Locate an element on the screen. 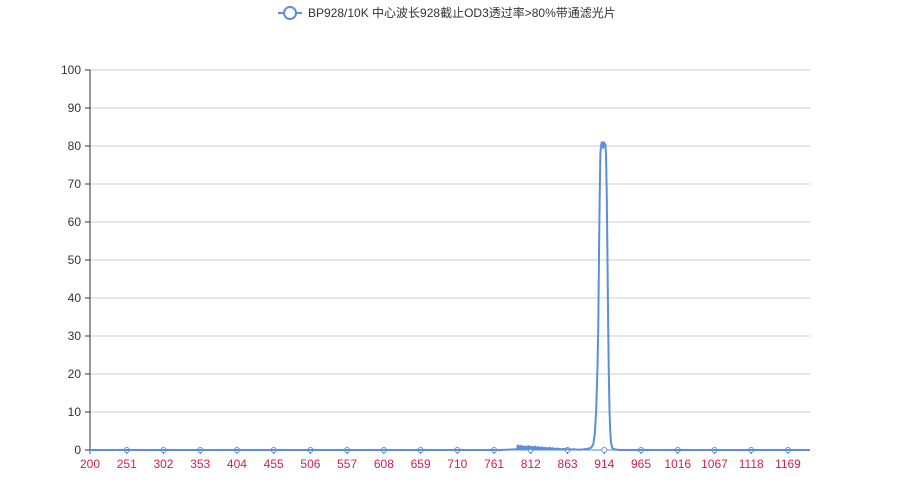 This screenshot has height=500, width=900. x-tick-label: 353 is located at coordinates (200, 464).